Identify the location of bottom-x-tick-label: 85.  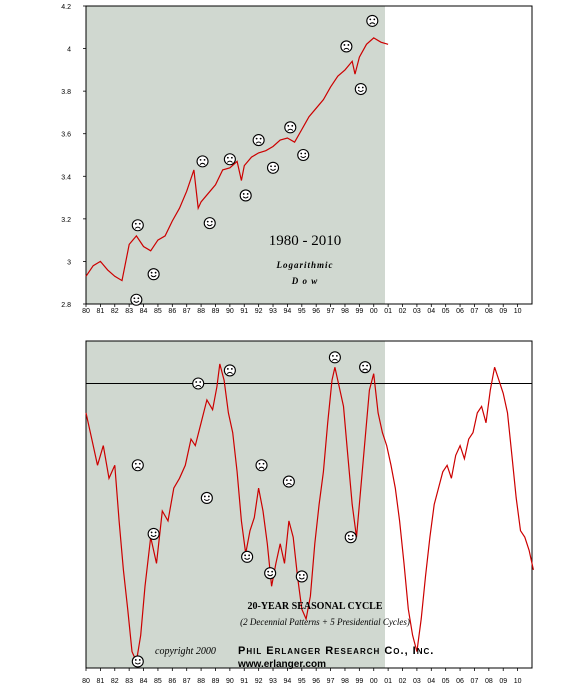
(158, 681).